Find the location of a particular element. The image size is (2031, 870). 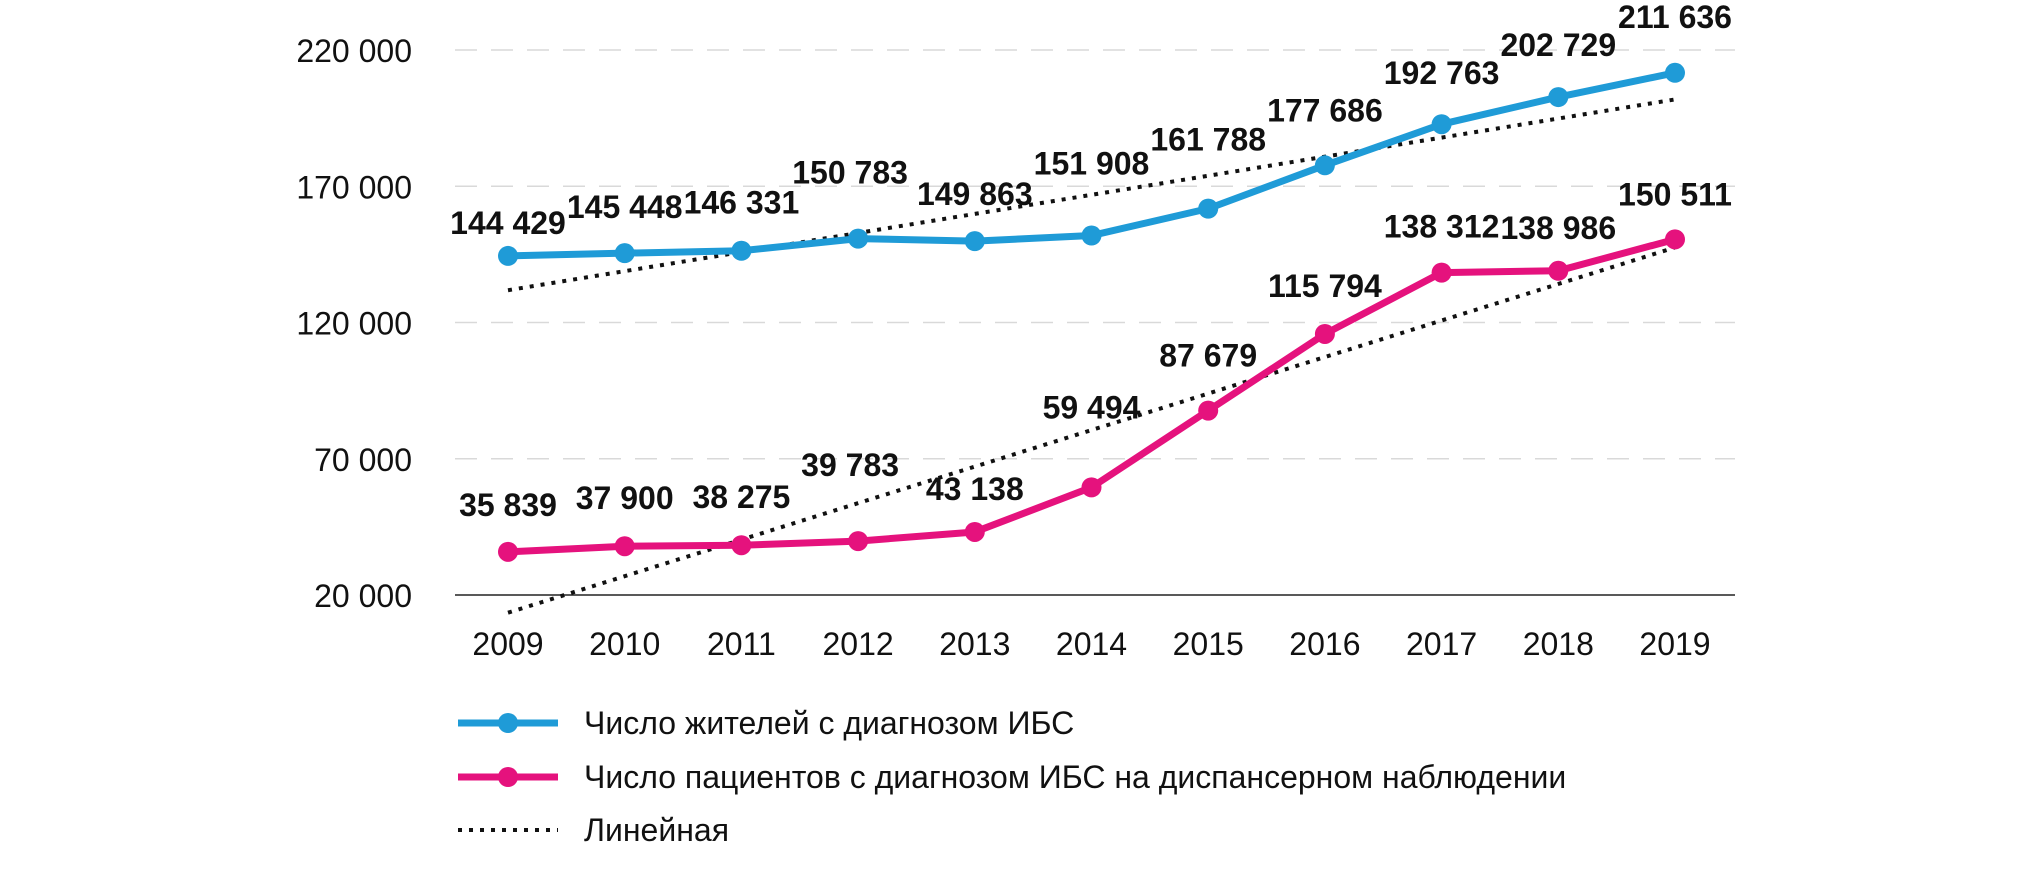

x-tick-label: 2013 is located at coordinates (974, 644).